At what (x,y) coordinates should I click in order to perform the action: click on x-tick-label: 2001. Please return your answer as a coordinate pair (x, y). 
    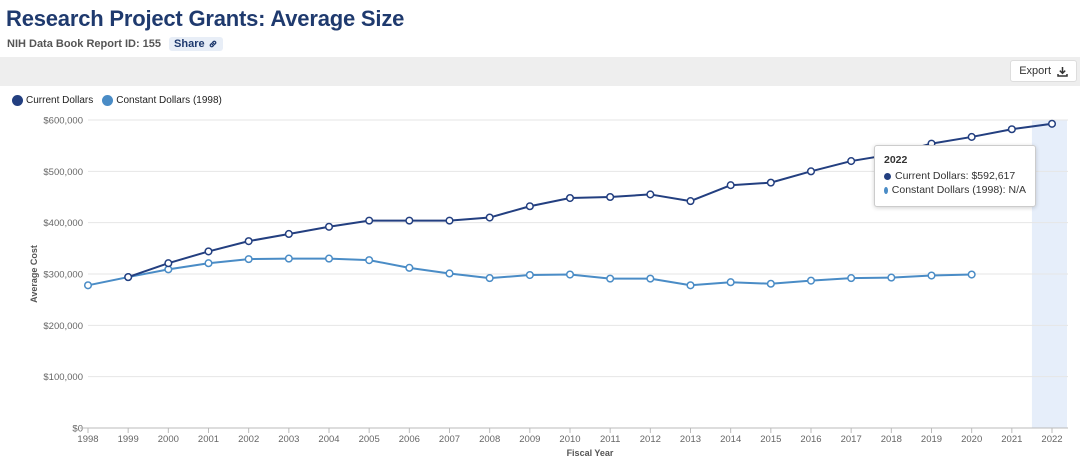
    Looking at the image, I should click on (208, 439).